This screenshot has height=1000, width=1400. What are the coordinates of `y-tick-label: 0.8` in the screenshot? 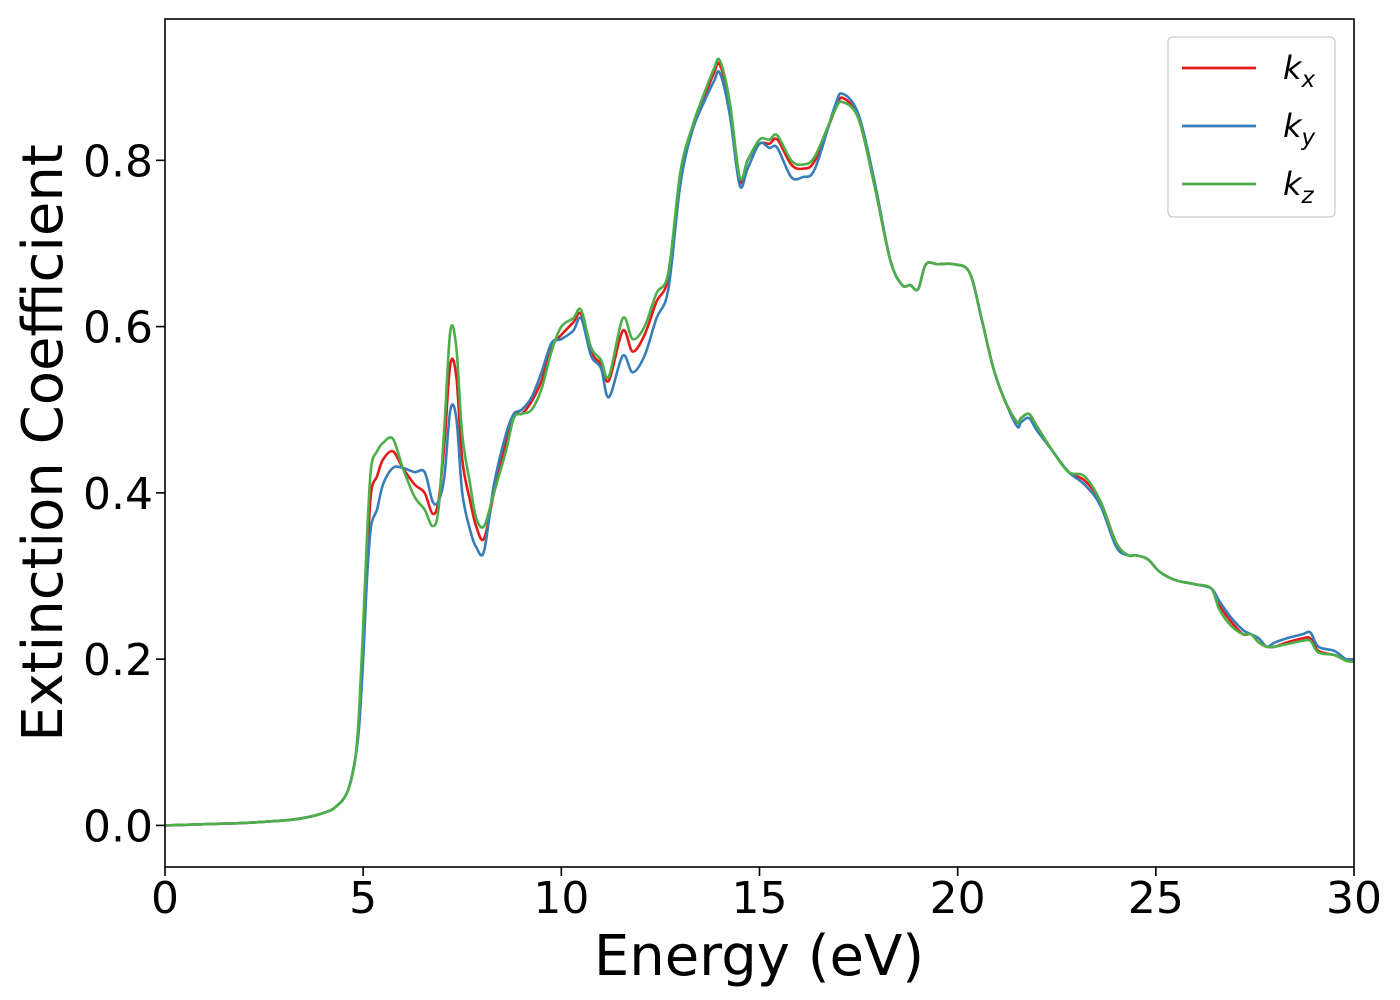 It's located at (118, 161).